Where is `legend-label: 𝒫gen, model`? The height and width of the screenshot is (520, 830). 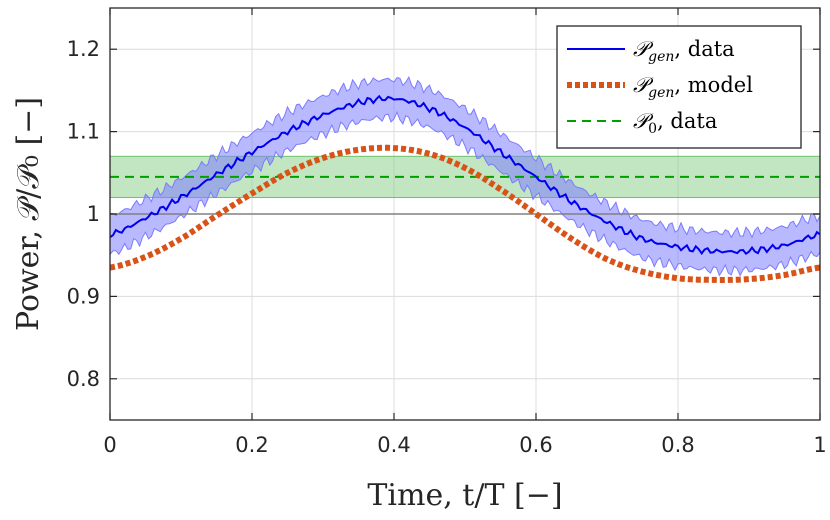
legend-label: 𝒫gen, model is located at coordinates (693, 87).